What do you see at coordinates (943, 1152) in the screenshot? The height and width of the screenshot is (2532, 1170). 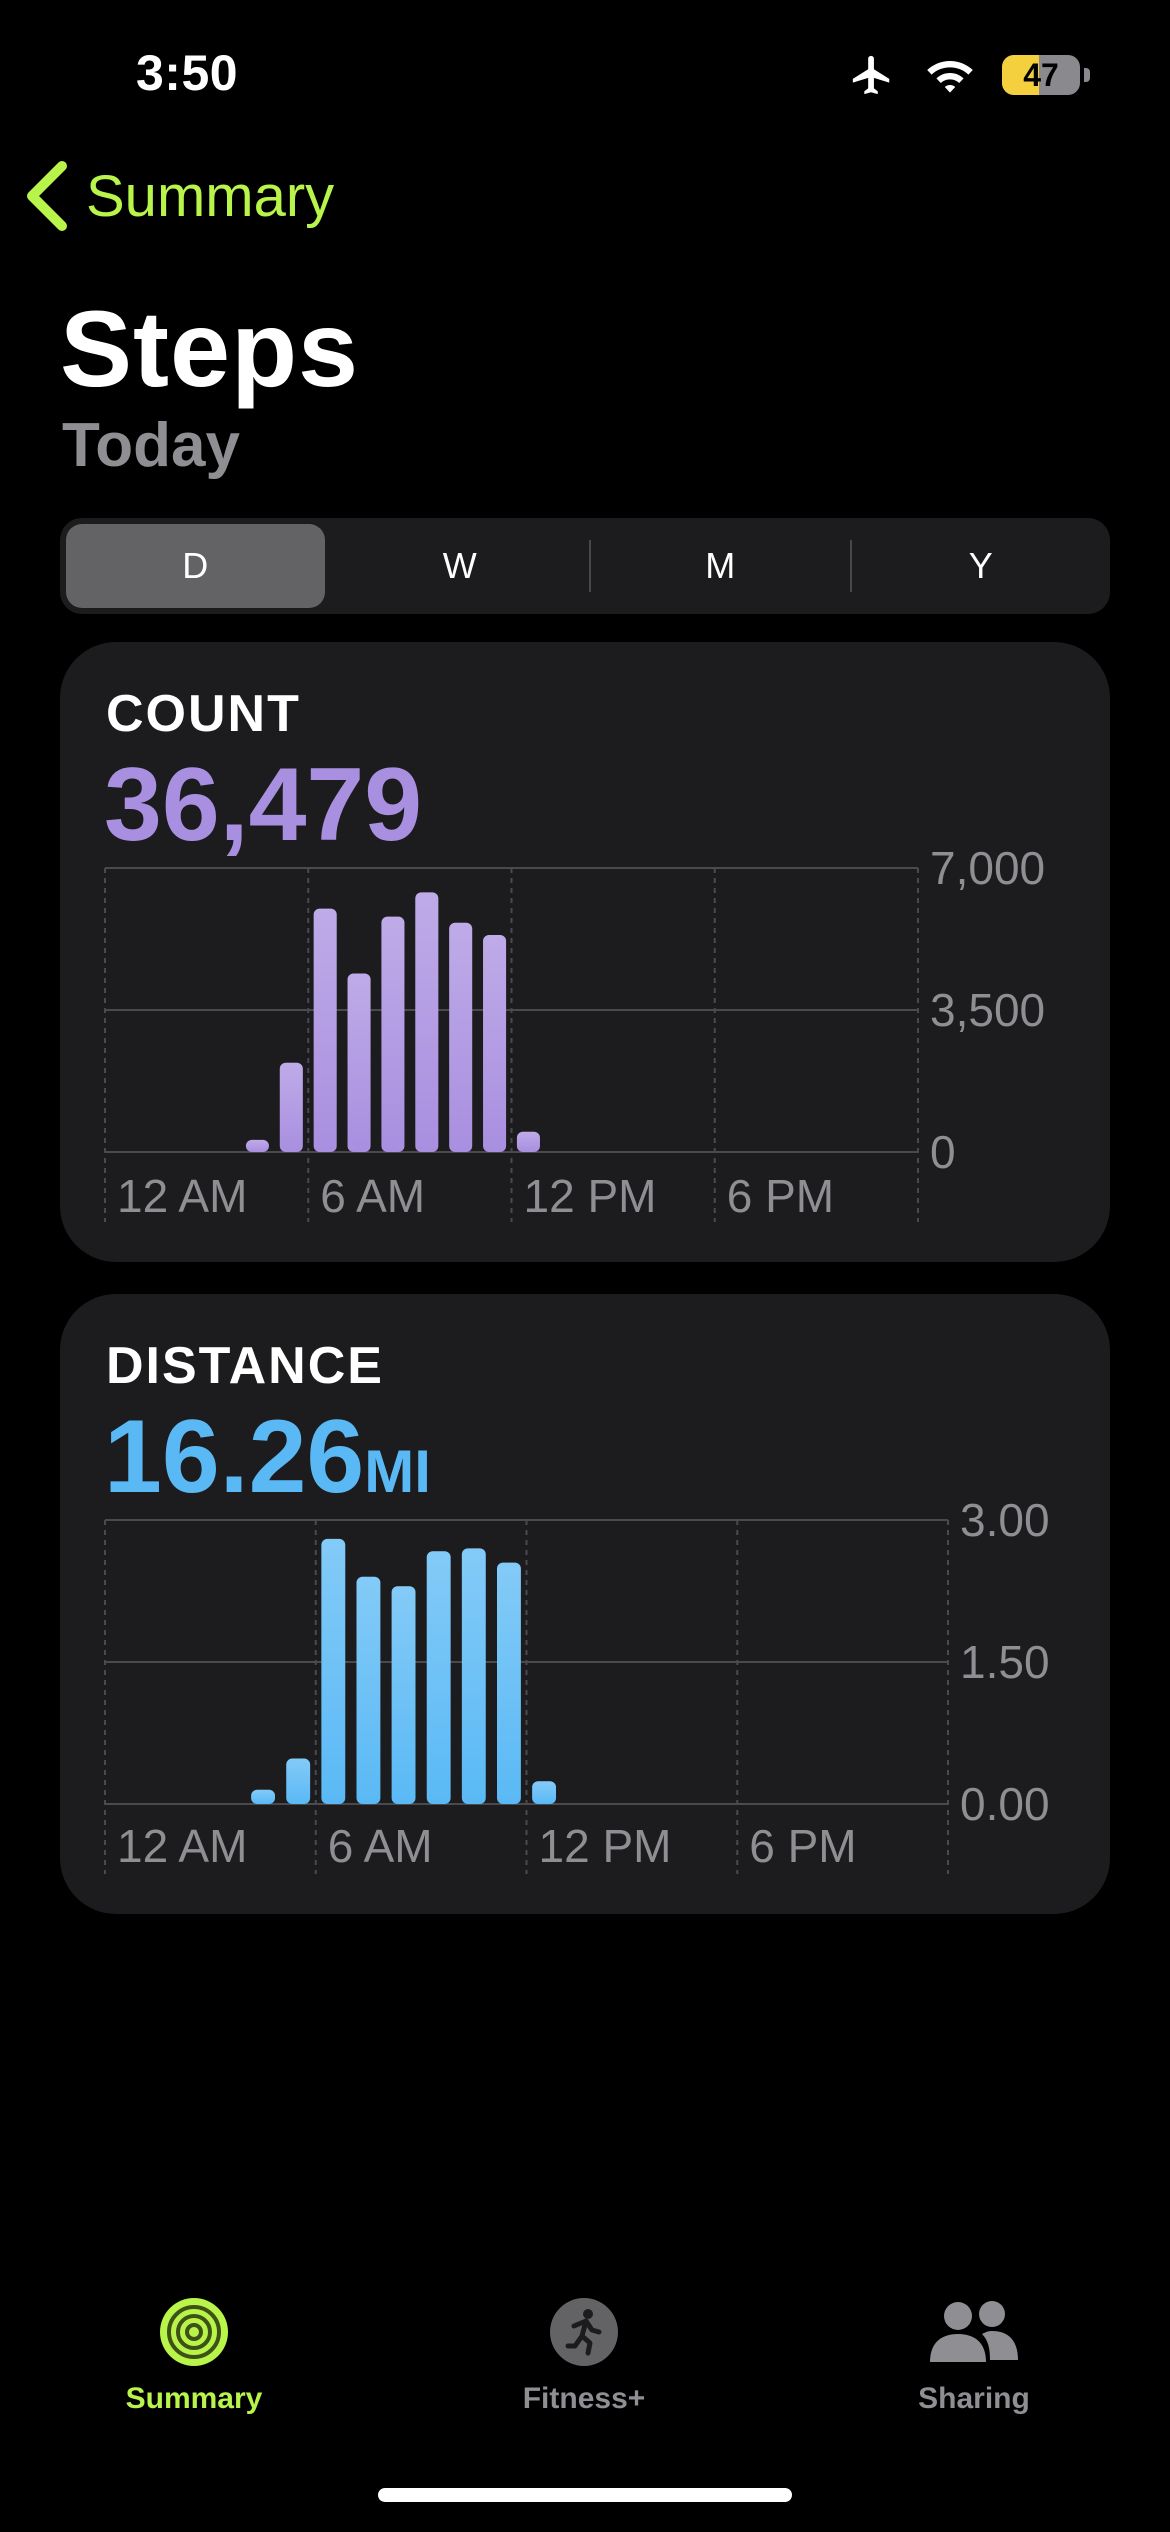 I see `count-y-tick-label: 0` at bounding box center [943, 1152].